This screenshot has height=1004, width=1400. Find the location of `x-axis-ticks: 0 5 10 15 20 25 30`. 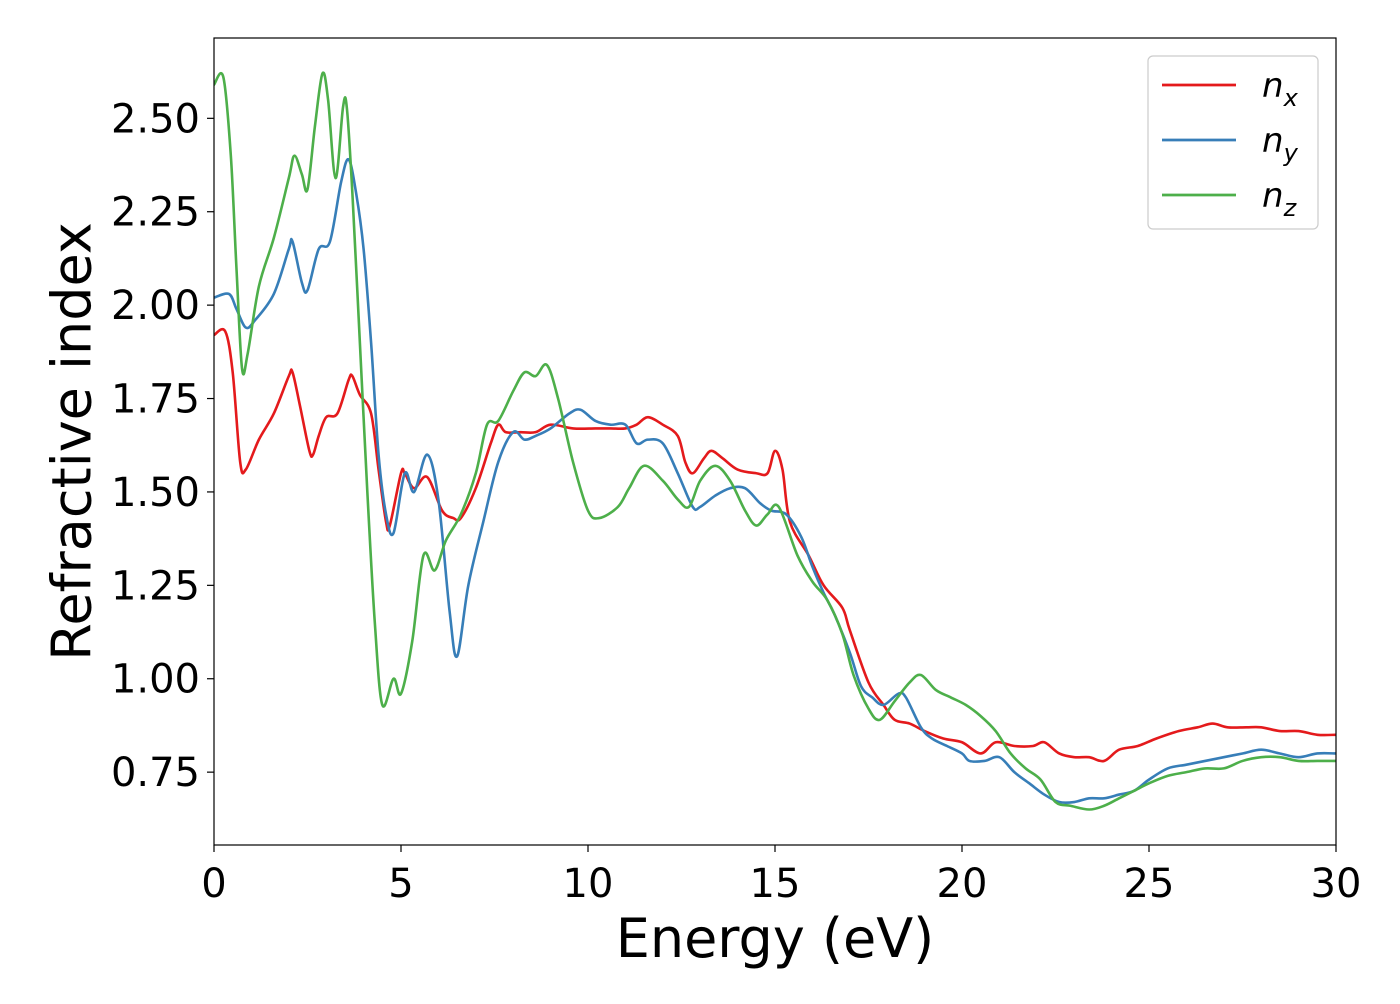

x-axis-ticks: 0 5 10 15 20 25 30 is located at coordinates (781, 876).